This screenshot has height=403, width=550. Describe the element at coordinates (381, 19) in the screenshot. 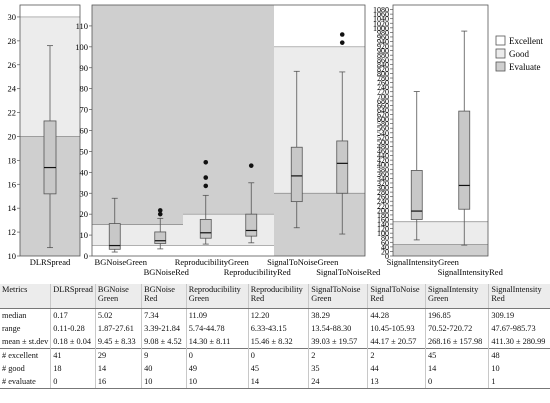

I see `y-tick-label-1040: 1040` at that location.